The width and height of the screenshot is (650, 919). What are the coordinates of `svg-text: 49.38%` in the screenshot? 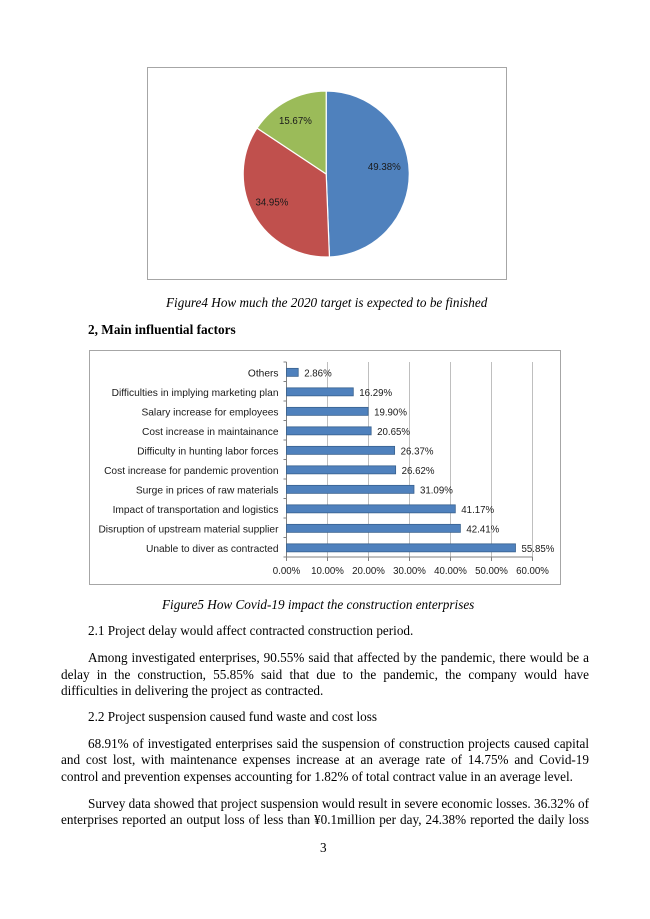 It's located at (384, 167).